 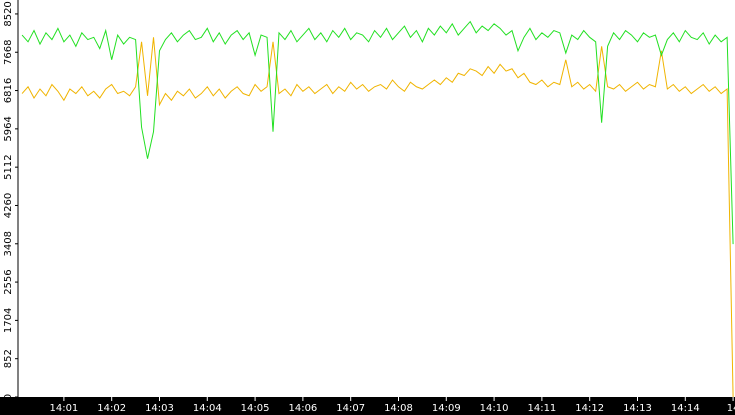 I want to click on x-tick-label: 14:10, so click(x=494, y=408).